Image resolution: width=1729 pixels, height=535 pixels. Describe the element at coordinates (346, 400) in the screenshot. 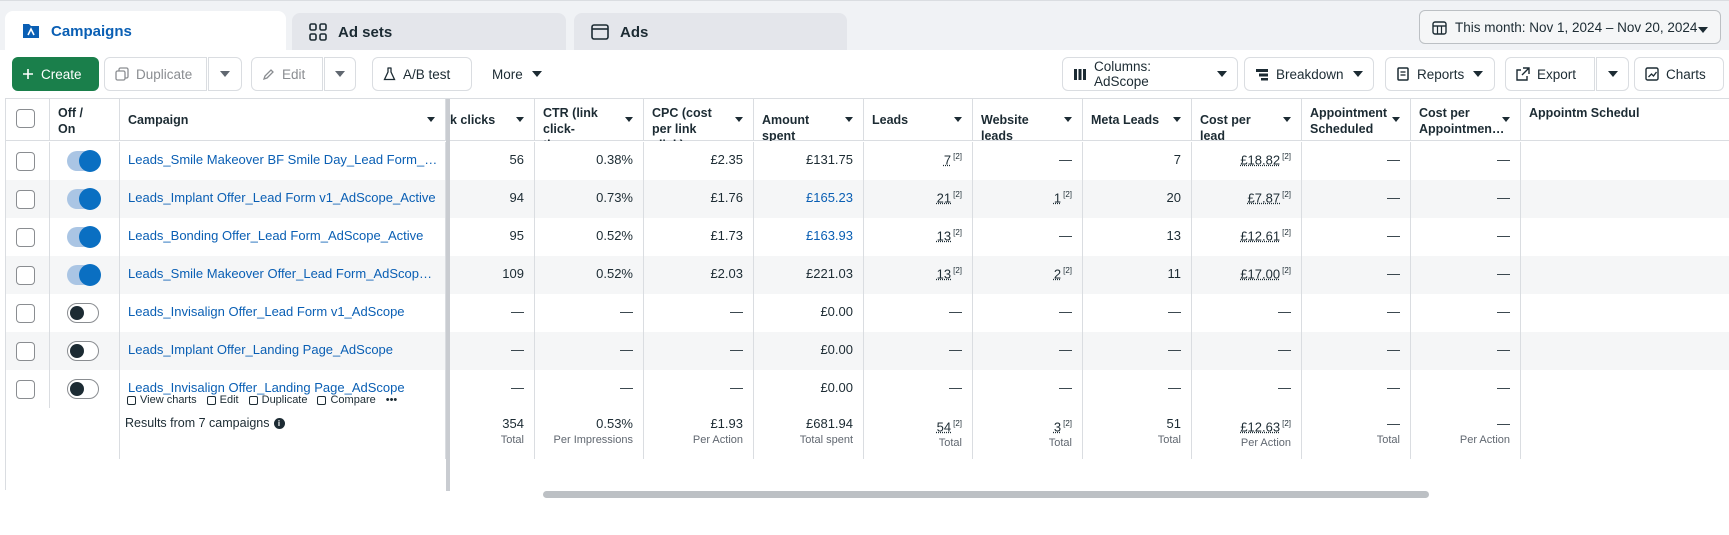

I see `compare-action: Compare` at that location.